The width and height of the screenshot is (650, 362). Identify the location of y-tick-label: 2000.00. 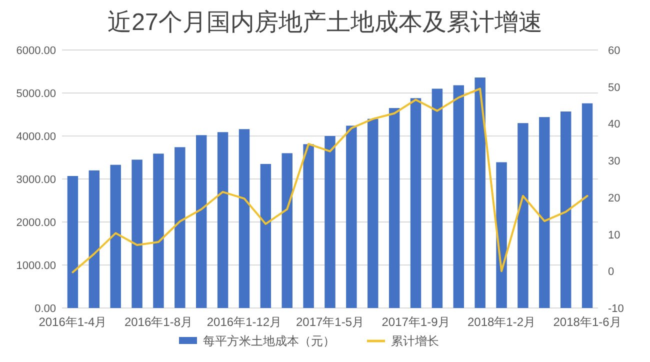
(36, 223).